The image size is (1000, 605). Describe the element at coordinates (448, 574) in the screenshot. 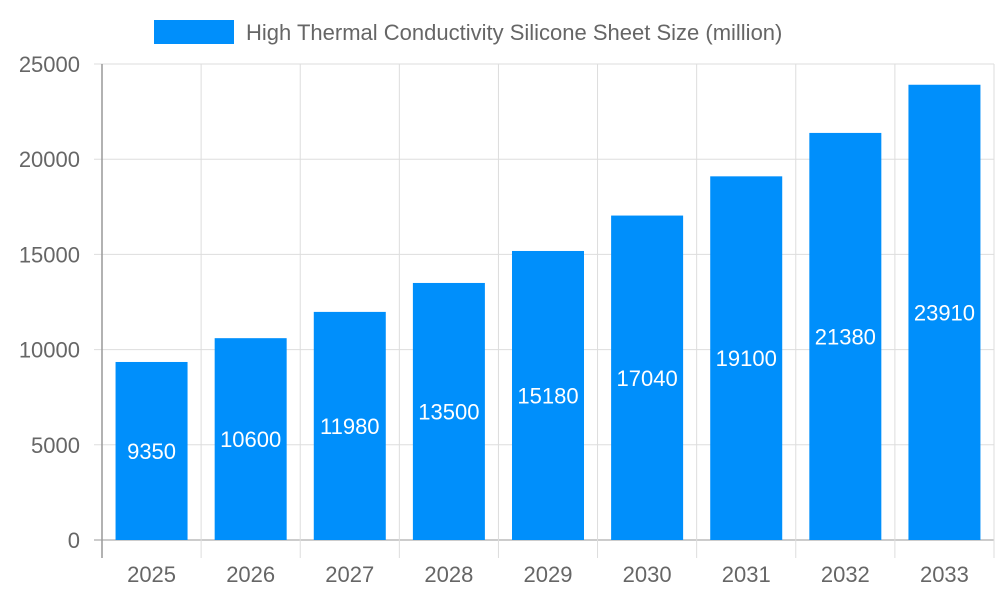

I see `x-tick-label: 2028` at that location.